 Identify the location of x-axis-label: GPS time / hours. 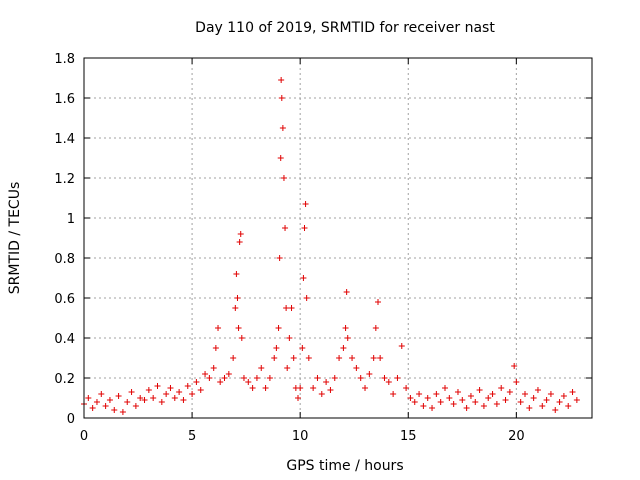
(344, 466).